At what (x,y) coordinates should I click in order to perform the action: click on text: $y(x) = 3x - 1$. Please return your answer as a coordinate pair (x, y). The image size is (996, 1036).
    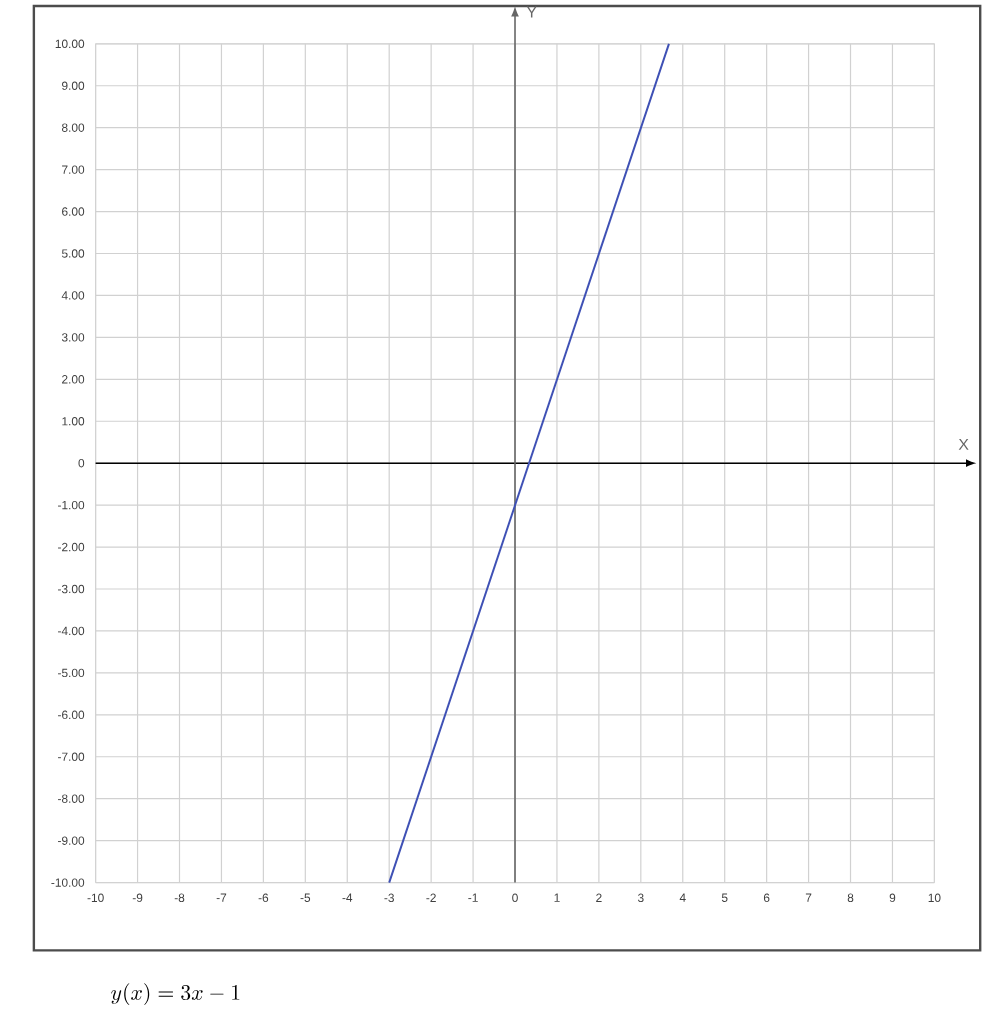
    Looking at the image, I should click on (175, 994).